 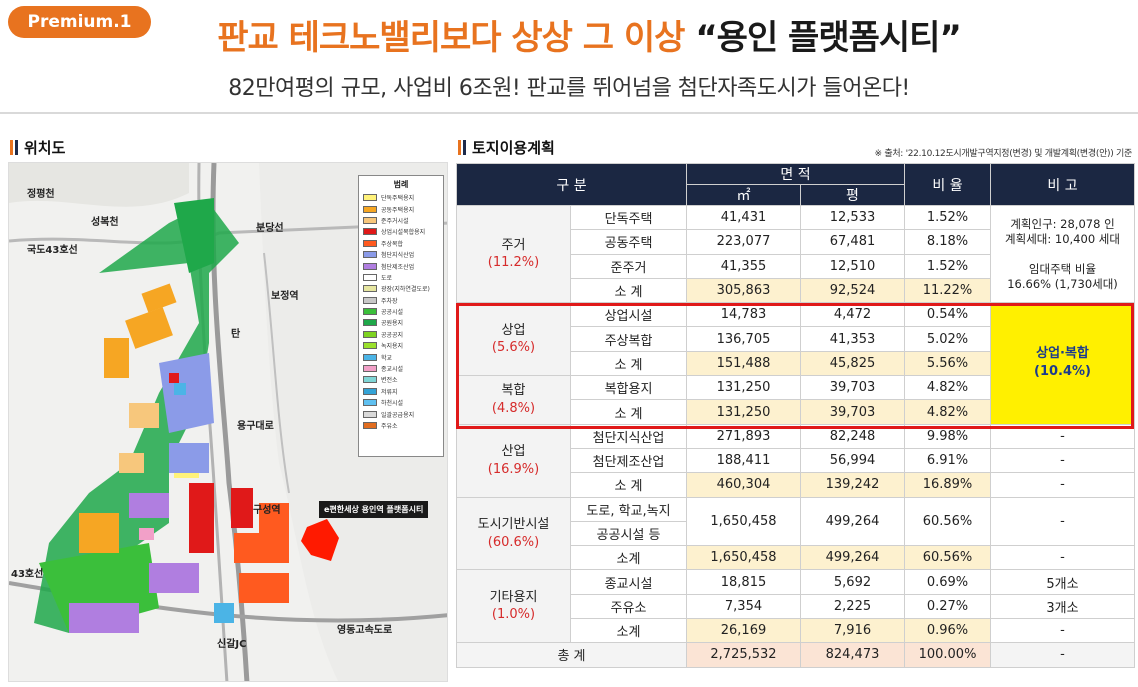 I want to click on legend-item: 학교, so click(x=401, y=356).